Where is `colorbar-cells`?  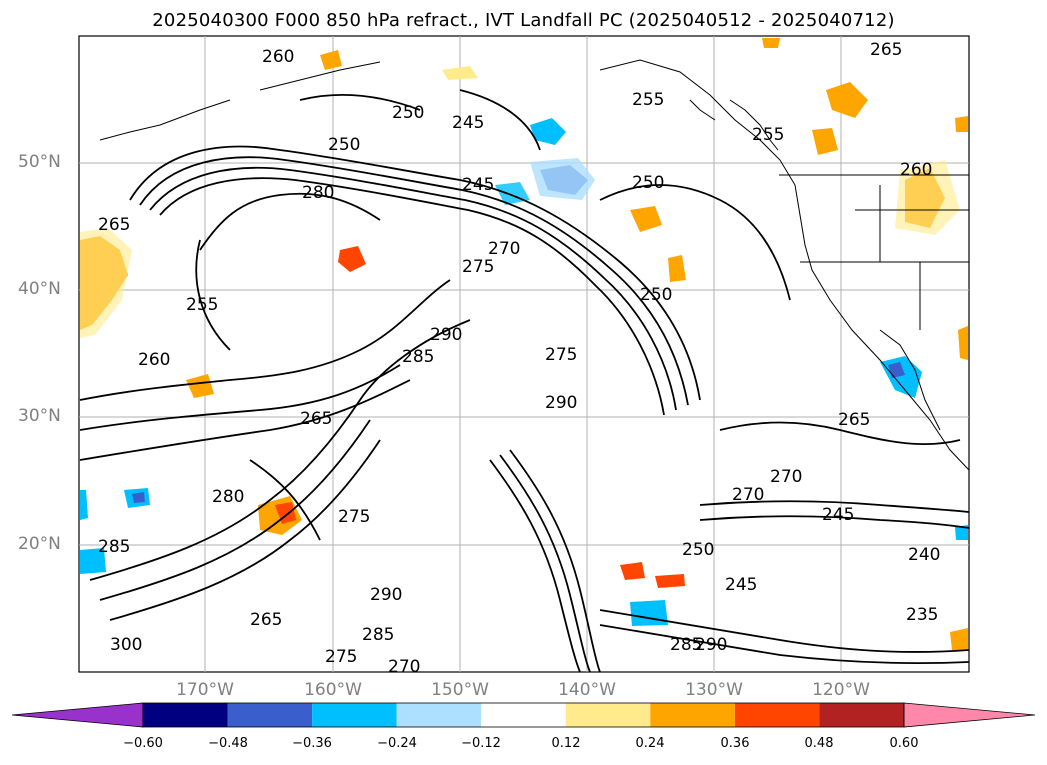 colorbar-cells is located at coordinates (523, 715).